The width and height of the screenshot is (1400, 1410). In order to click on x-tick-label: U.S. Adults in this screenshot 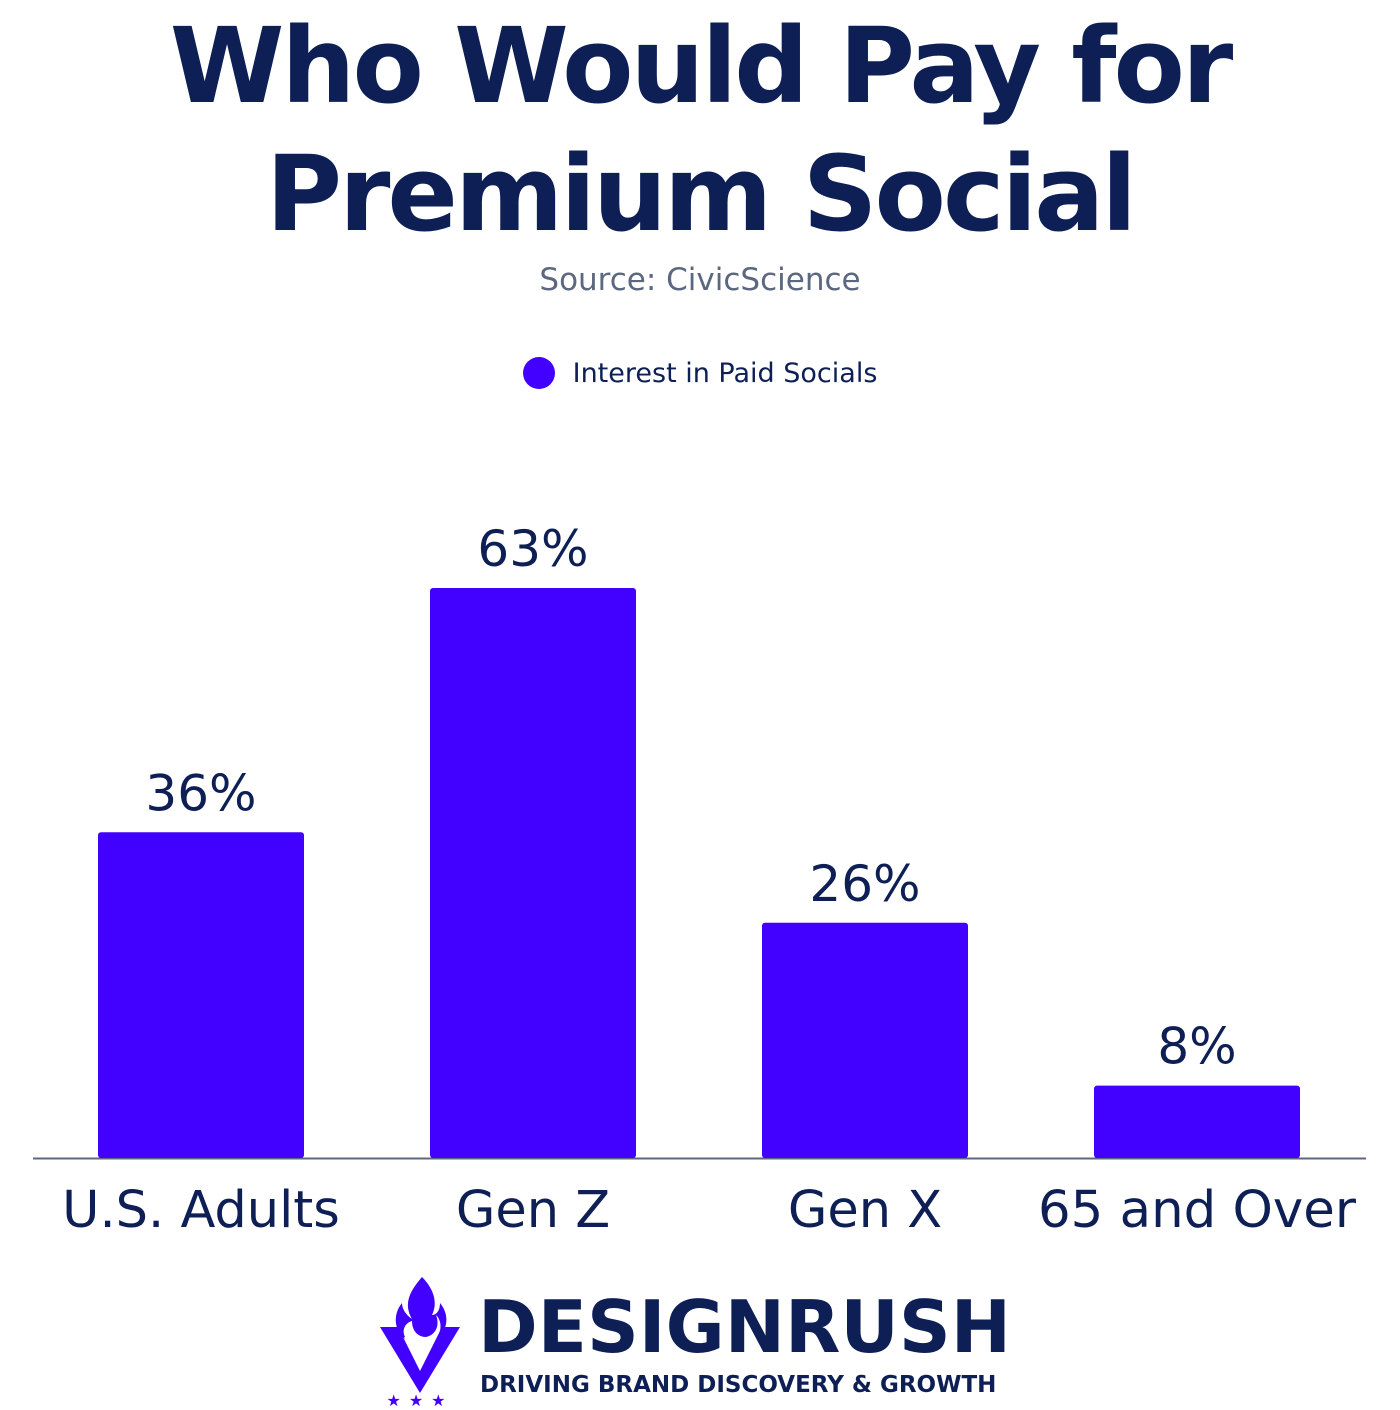, I will do `click(201, 1210)`.